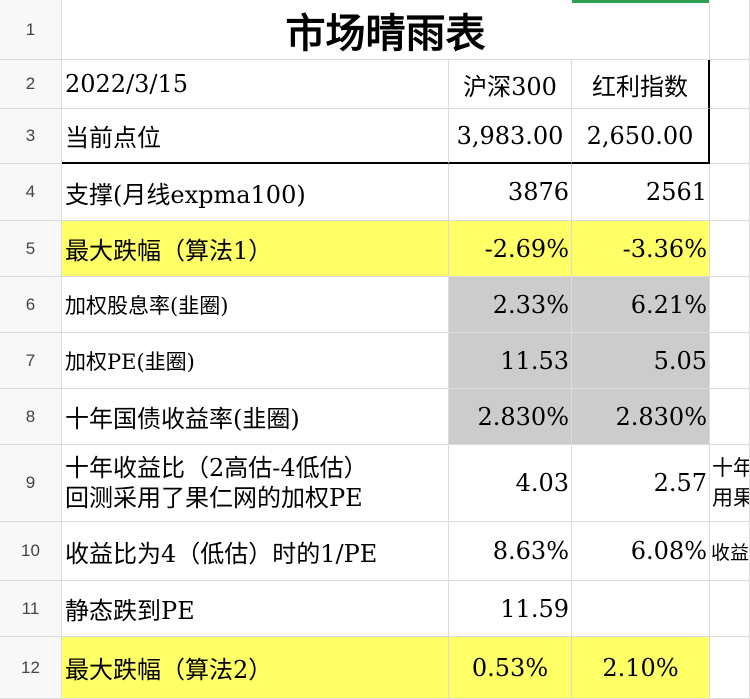  Describe the element at coordinates (641, 192) in the screenshot. I see `value-support-dividend: 2561` at that location.